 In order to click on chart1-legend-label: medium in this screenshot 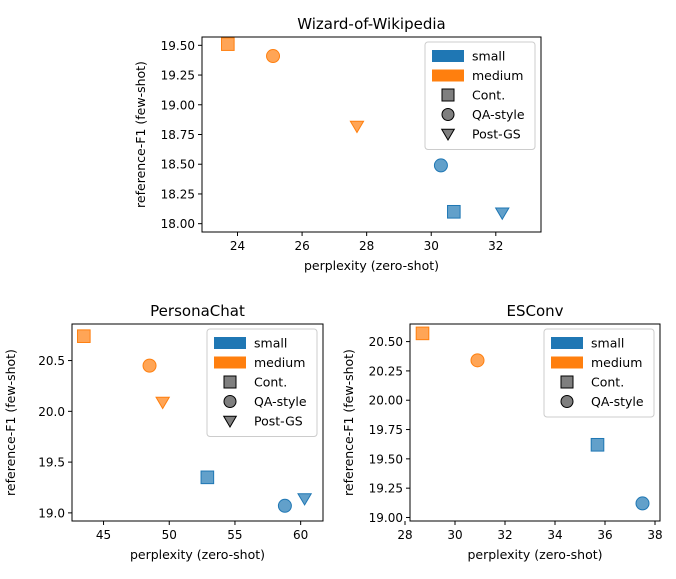, I will do `click(497, 75)`.